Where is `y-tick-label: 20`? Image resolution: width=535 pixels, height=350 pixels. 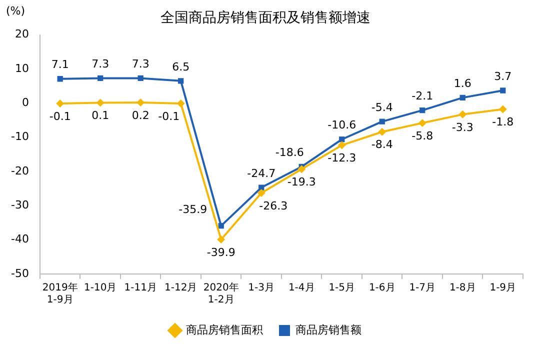
y-tick-label: 20 is located at coordinates (21, 34).